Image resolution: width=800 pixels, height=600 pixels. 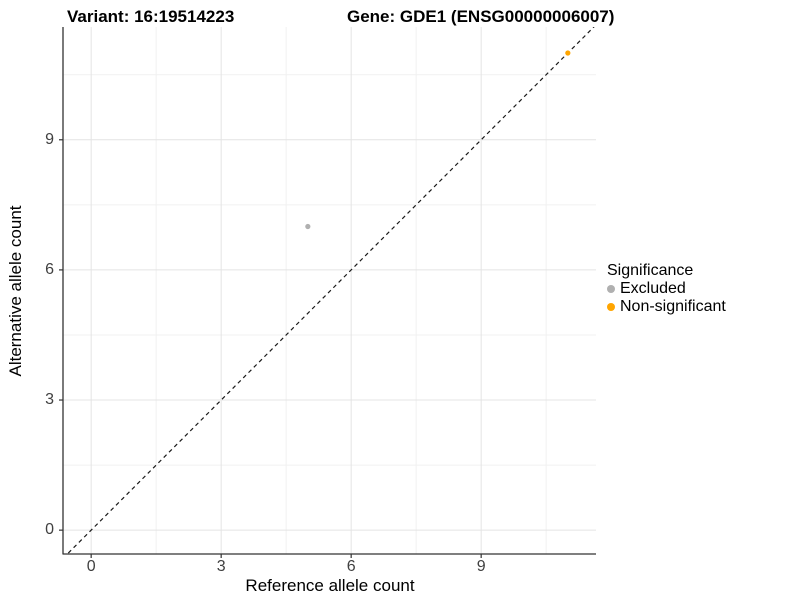 I want to click on legend-item-non-significant: Non-significant, so click(x=666, y=307).